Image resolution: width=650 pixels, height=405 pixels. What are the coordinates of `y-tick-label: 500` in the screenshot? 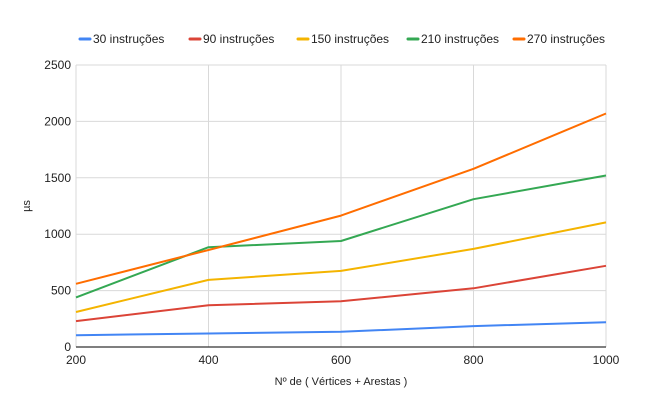 It's located at (61, 291).